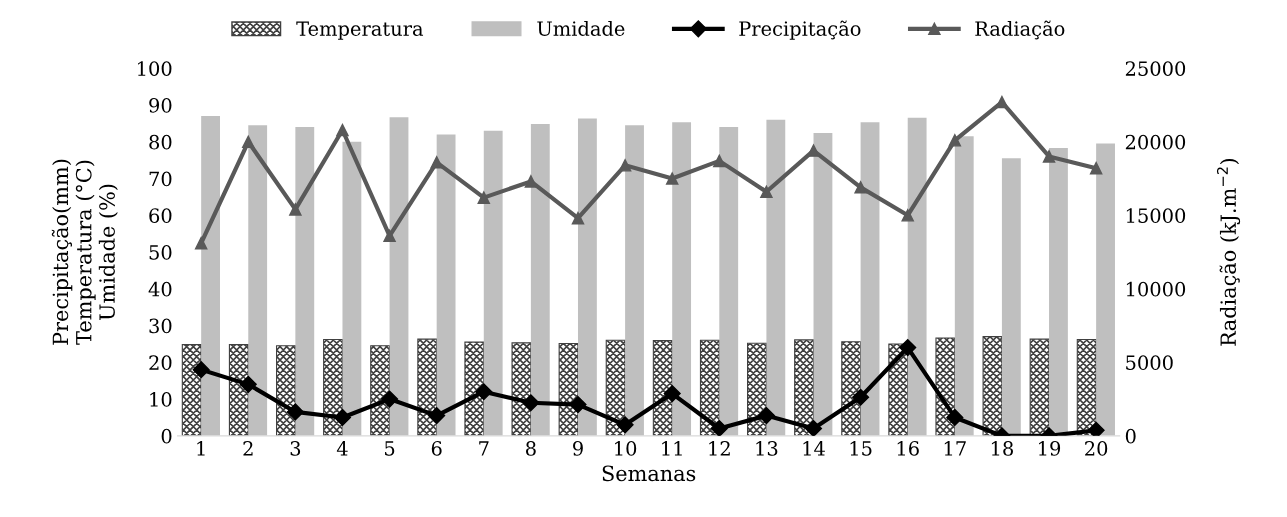 This screenshot has width=1287, height=517. Describe the element at coordinates (248, 448) in the screenshot. I see `x-tick-label: 2` at that location.